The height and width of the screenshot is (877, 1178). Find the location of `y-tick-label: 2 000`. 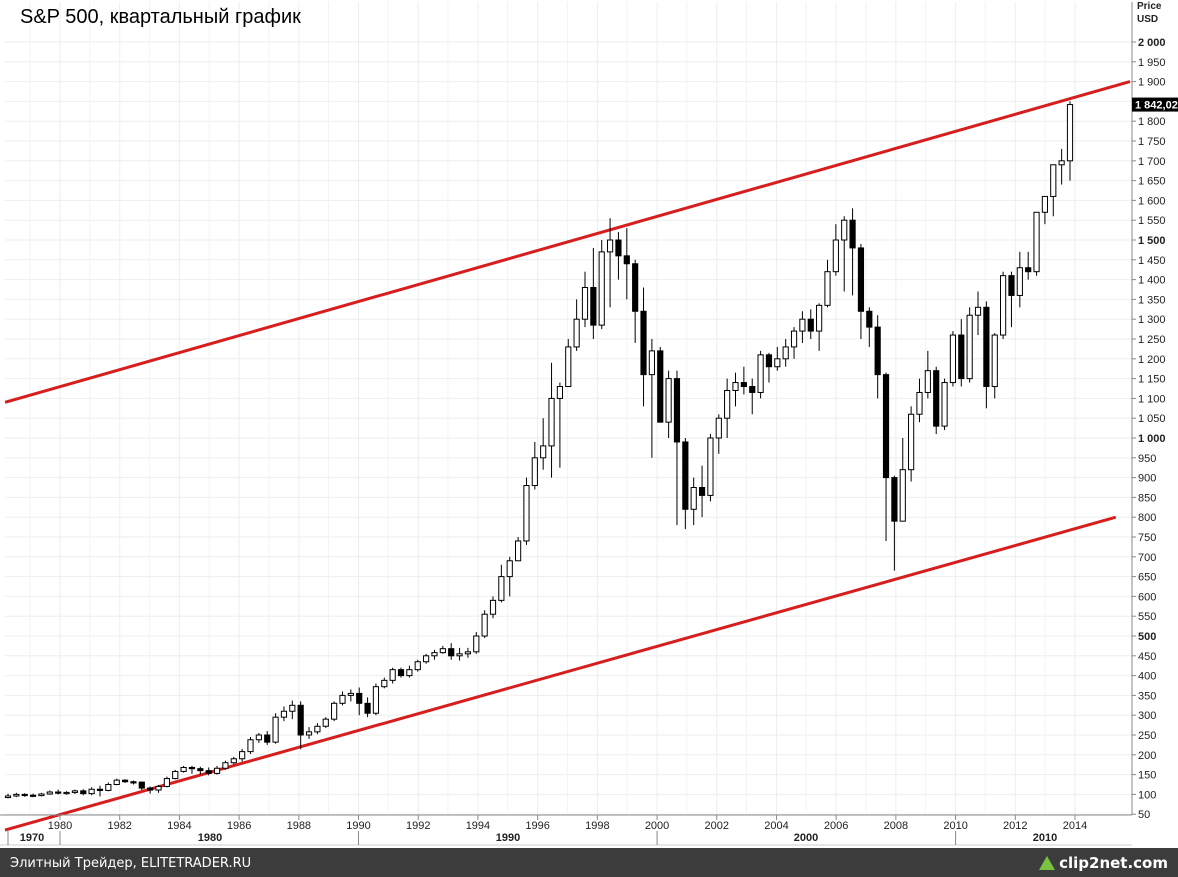

y-tick-label: 2 000 is located at coordinates (1152, 43).